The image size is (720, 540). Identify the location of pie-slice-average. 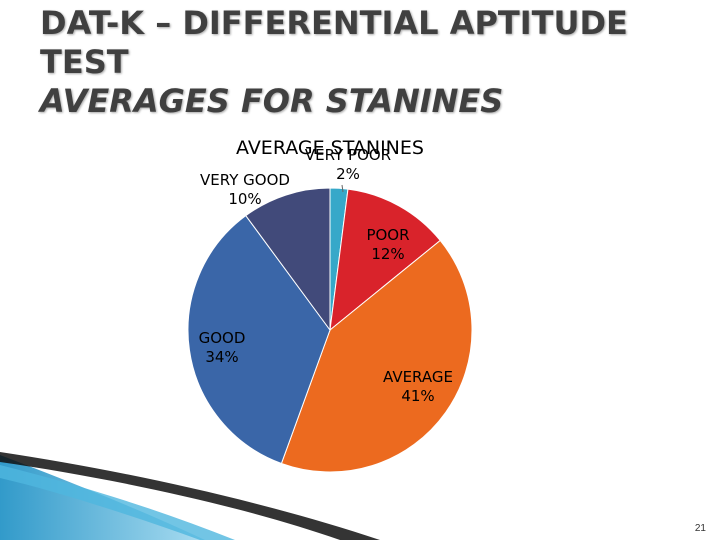
(376, 356).